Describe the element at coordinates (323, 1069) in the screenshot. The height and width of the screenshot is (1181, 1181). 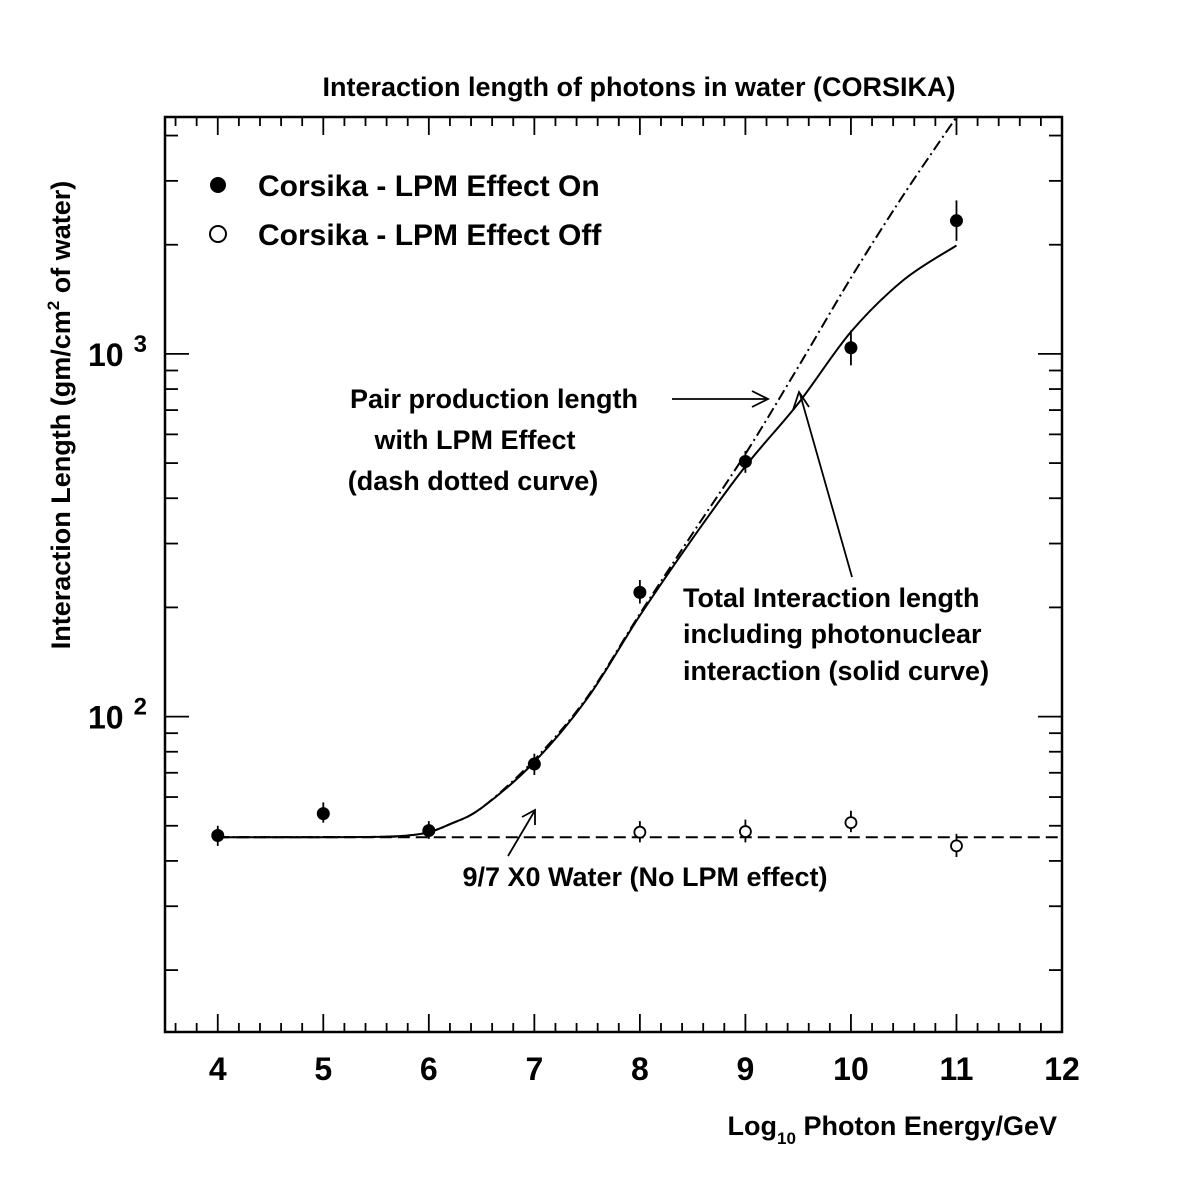
I see `x-tick-label: 5` at that location.